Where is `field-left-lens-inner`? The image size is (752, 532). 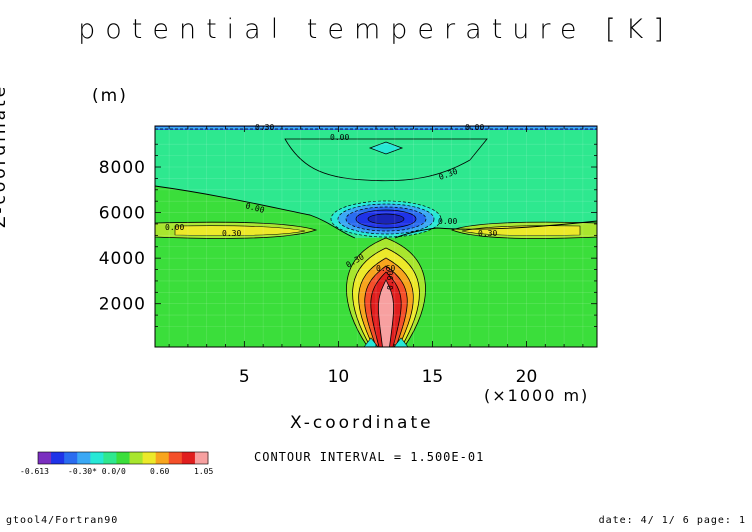
field-left-lens-inner is located at coordinates (240, 230).